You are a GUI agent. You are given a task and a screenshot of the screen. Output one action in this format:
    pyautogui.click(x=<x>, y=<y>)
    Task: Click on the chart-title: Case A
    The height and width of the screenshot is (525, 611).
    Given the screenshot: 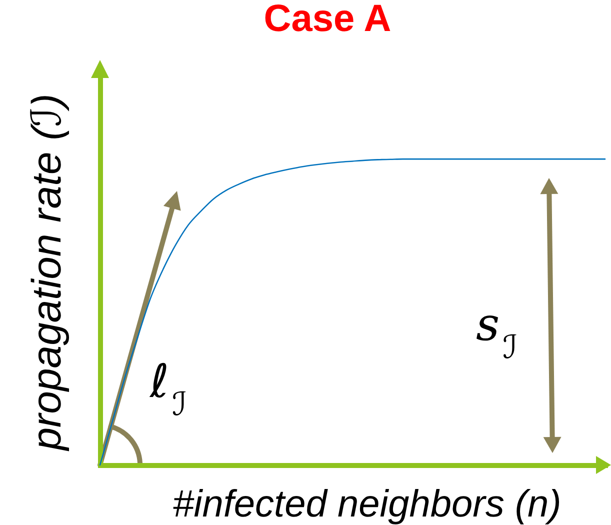 What is the action you would take?
    pyautogui.click(x=328, y=20)
    